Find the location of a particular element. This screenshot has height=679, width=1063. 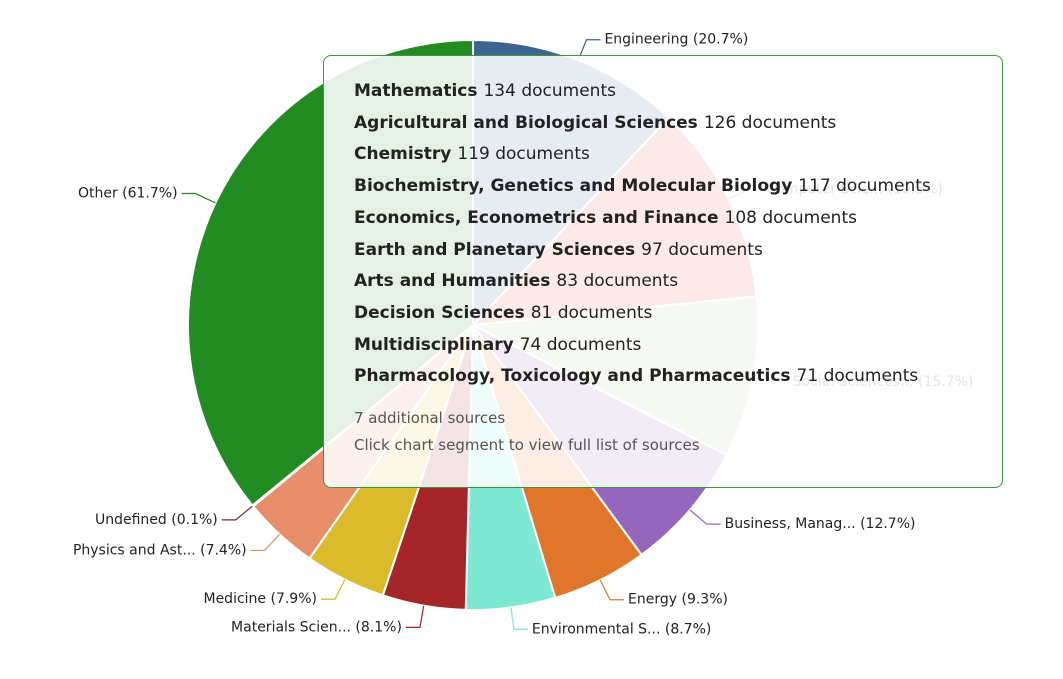

tooltip-row: Arts and Humanities 83 documents is located at coordinates (678, 282).